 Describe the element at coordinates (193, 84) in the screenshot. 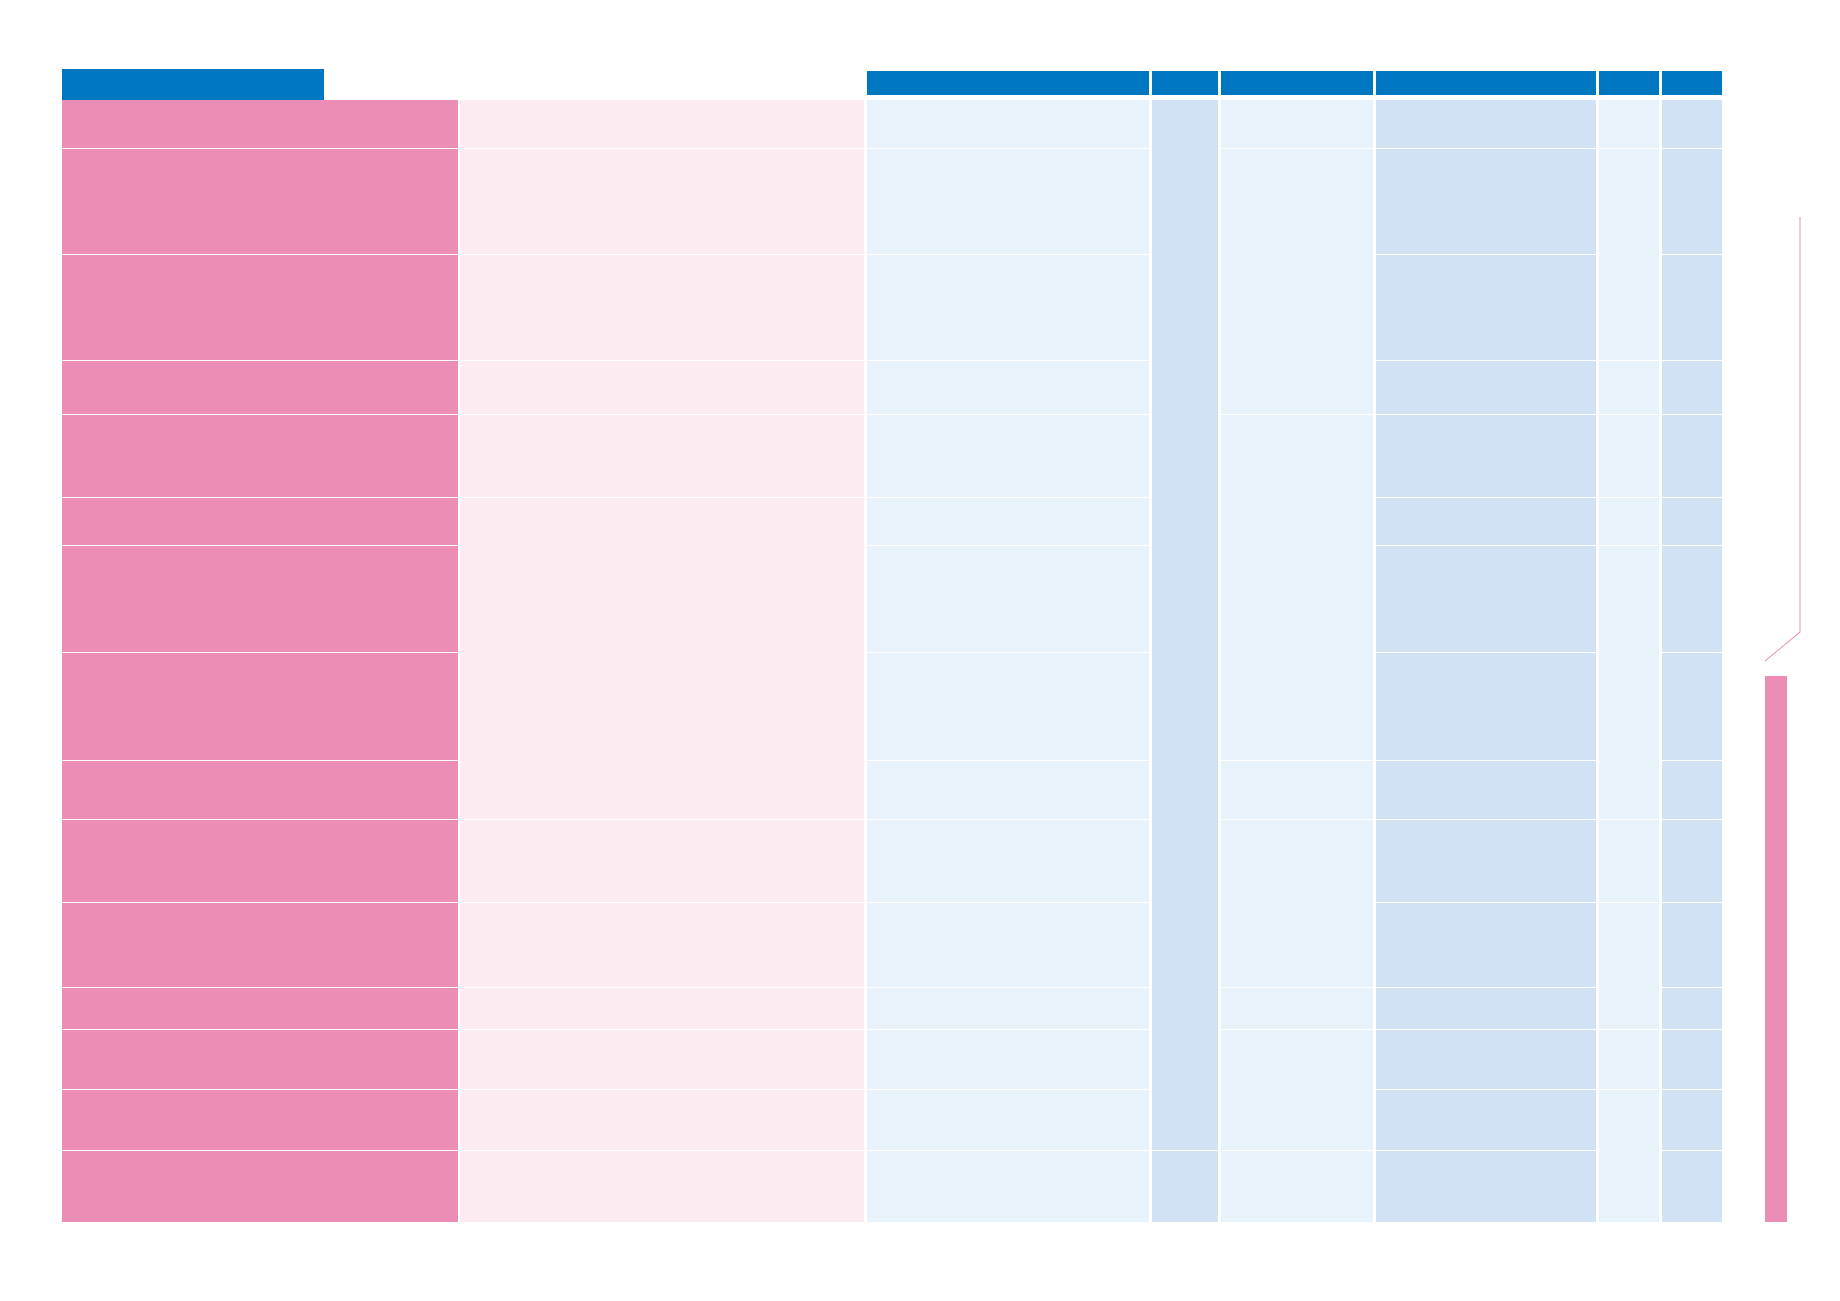

I see `title-tab` at that location.